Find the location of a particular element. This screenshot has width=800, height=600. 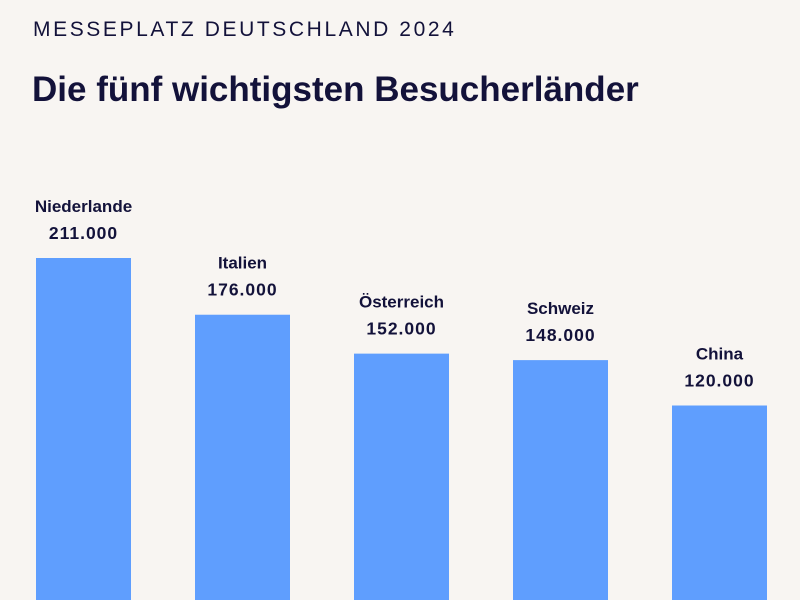

bar-italien is located at coordinates (242, 457).